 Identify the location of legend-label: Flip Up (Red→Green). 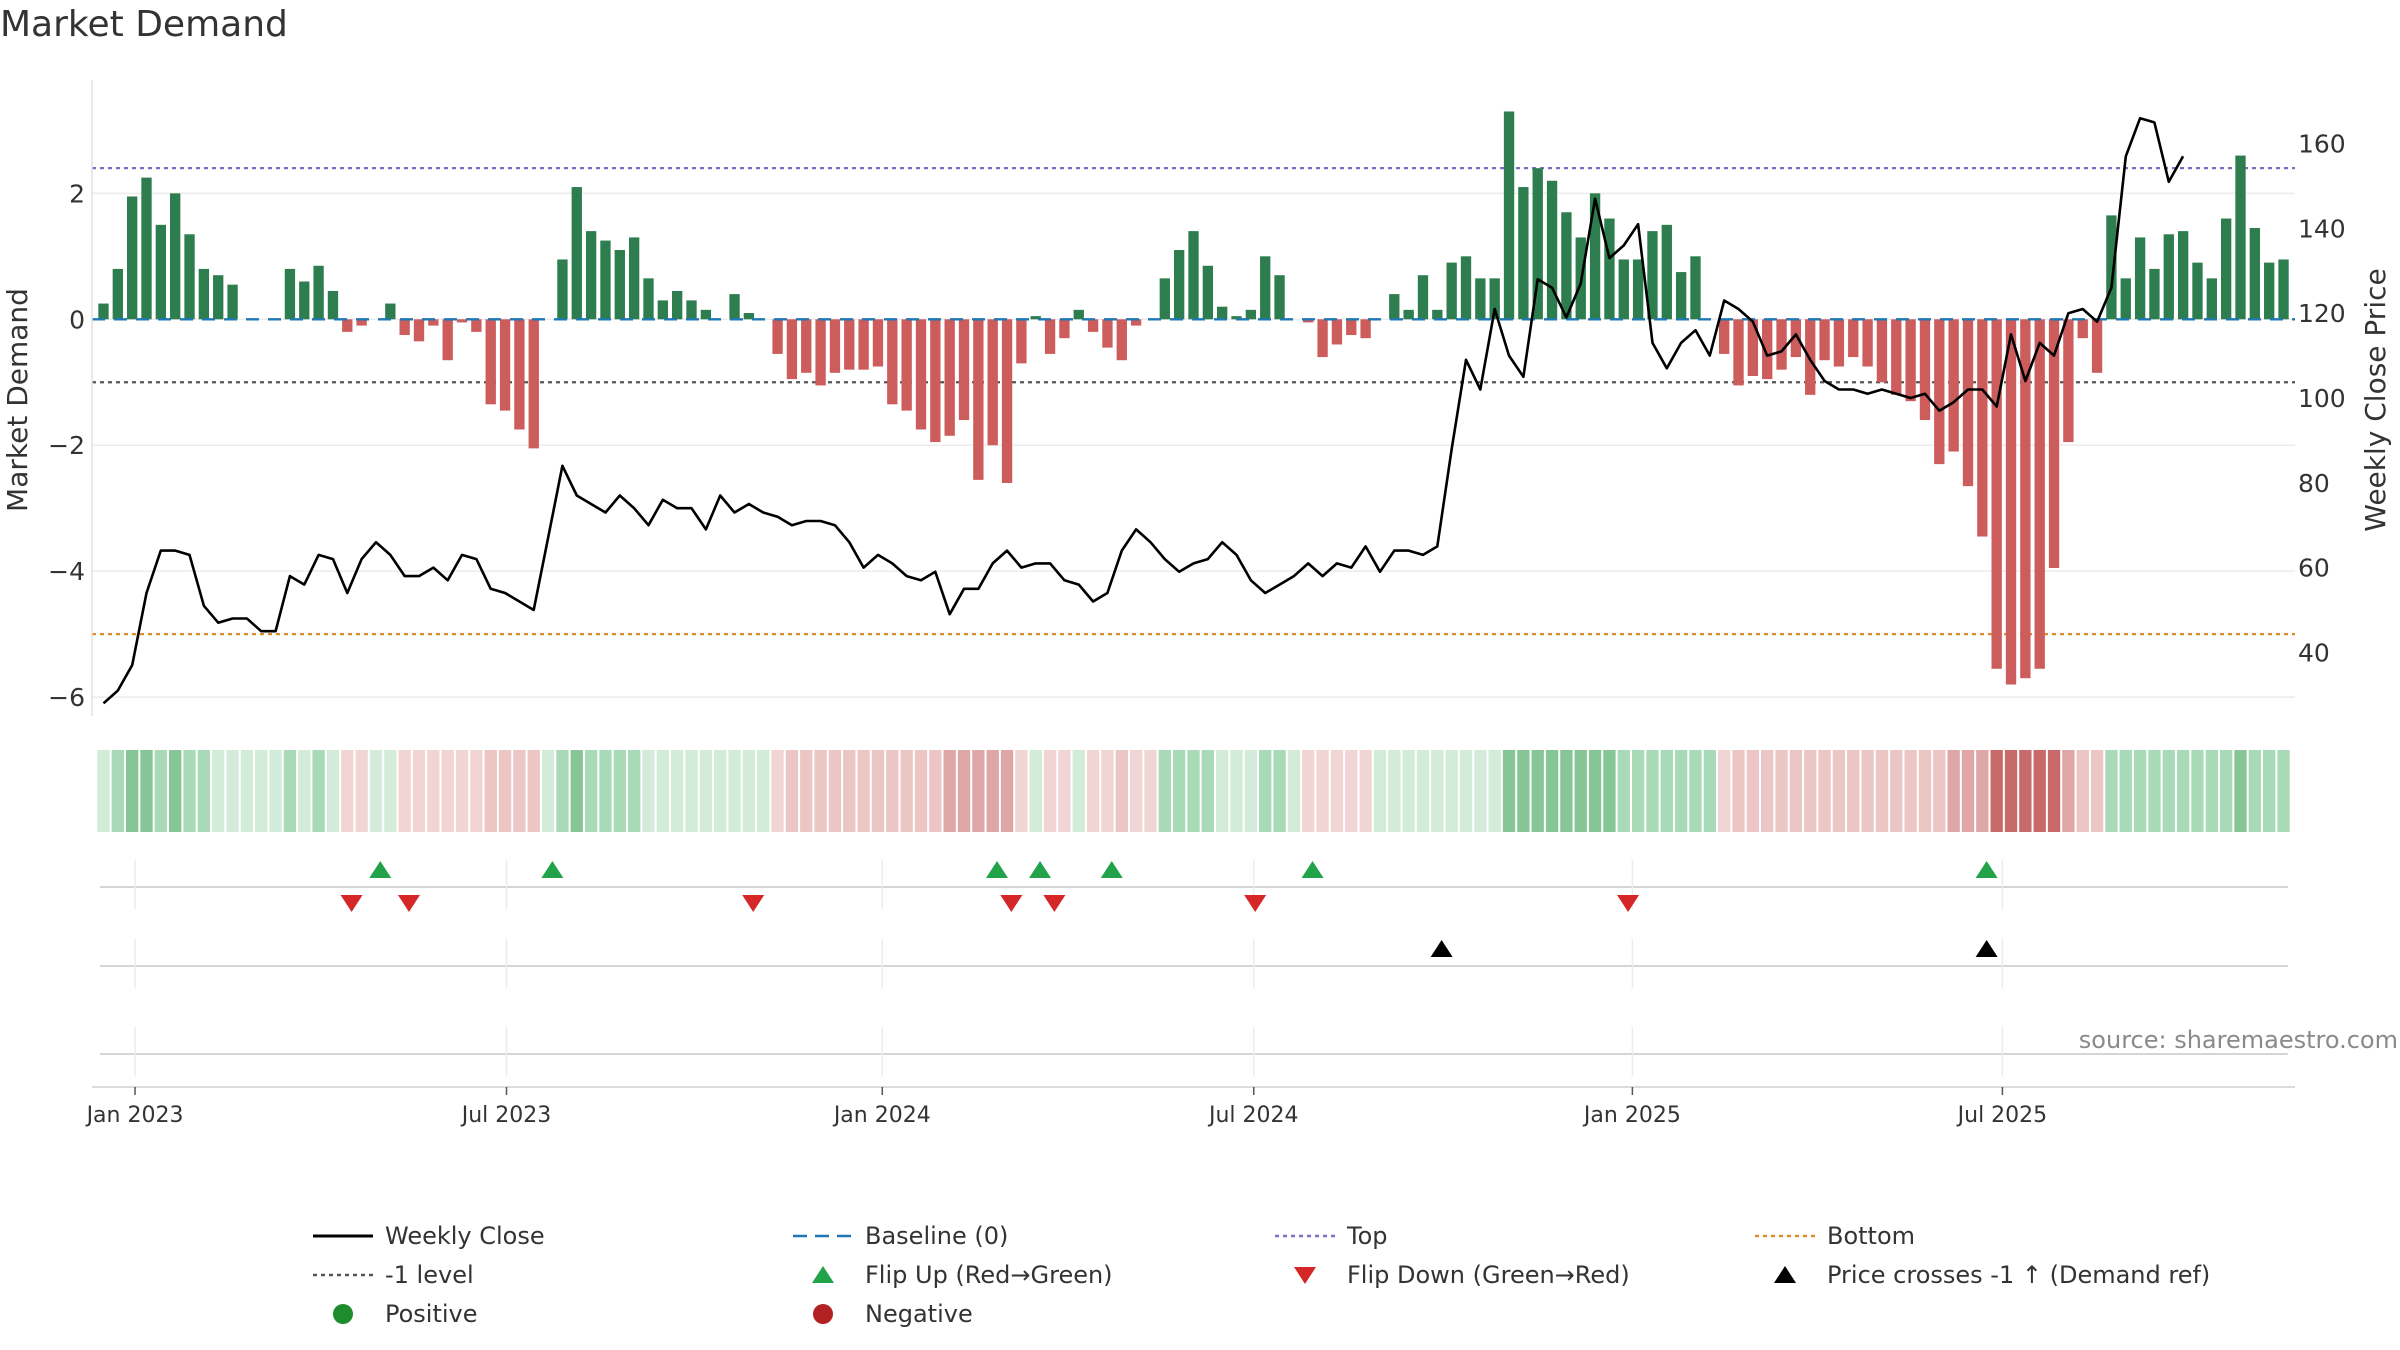
(989, 1275).